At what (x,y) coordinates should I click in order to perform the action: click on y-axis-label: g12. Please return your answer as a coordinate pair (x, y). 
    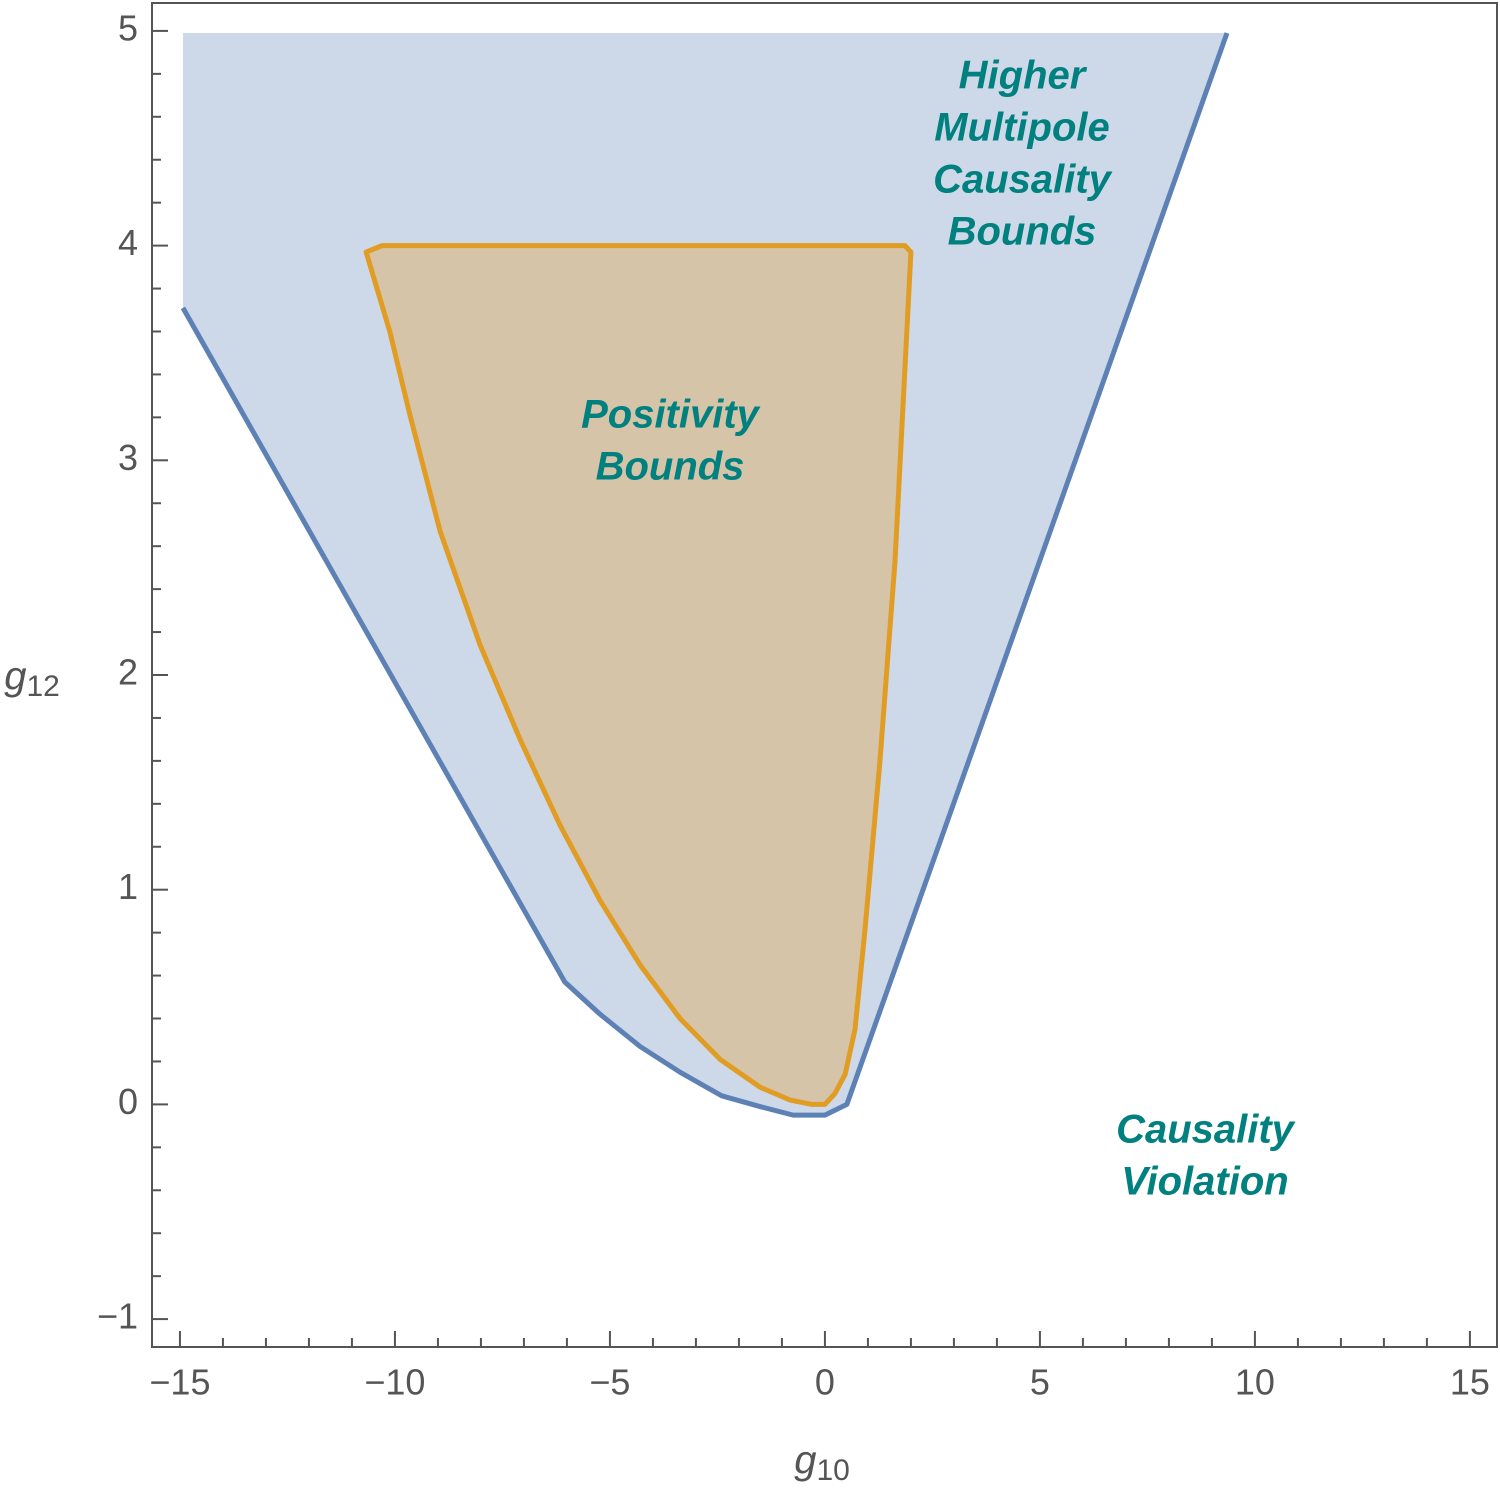
    Looking at the image, I should click on (32, 678).